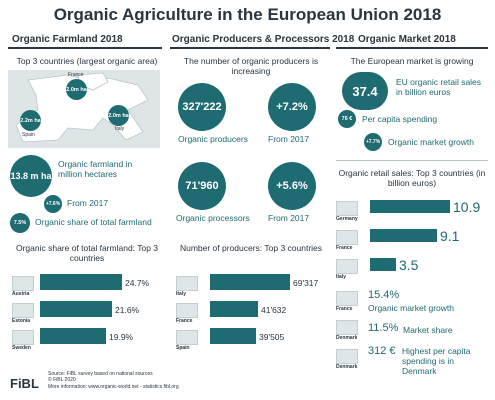 The height and width of the screenshot is (400, 495). I want to click on italy-flag, so click(187, 283).